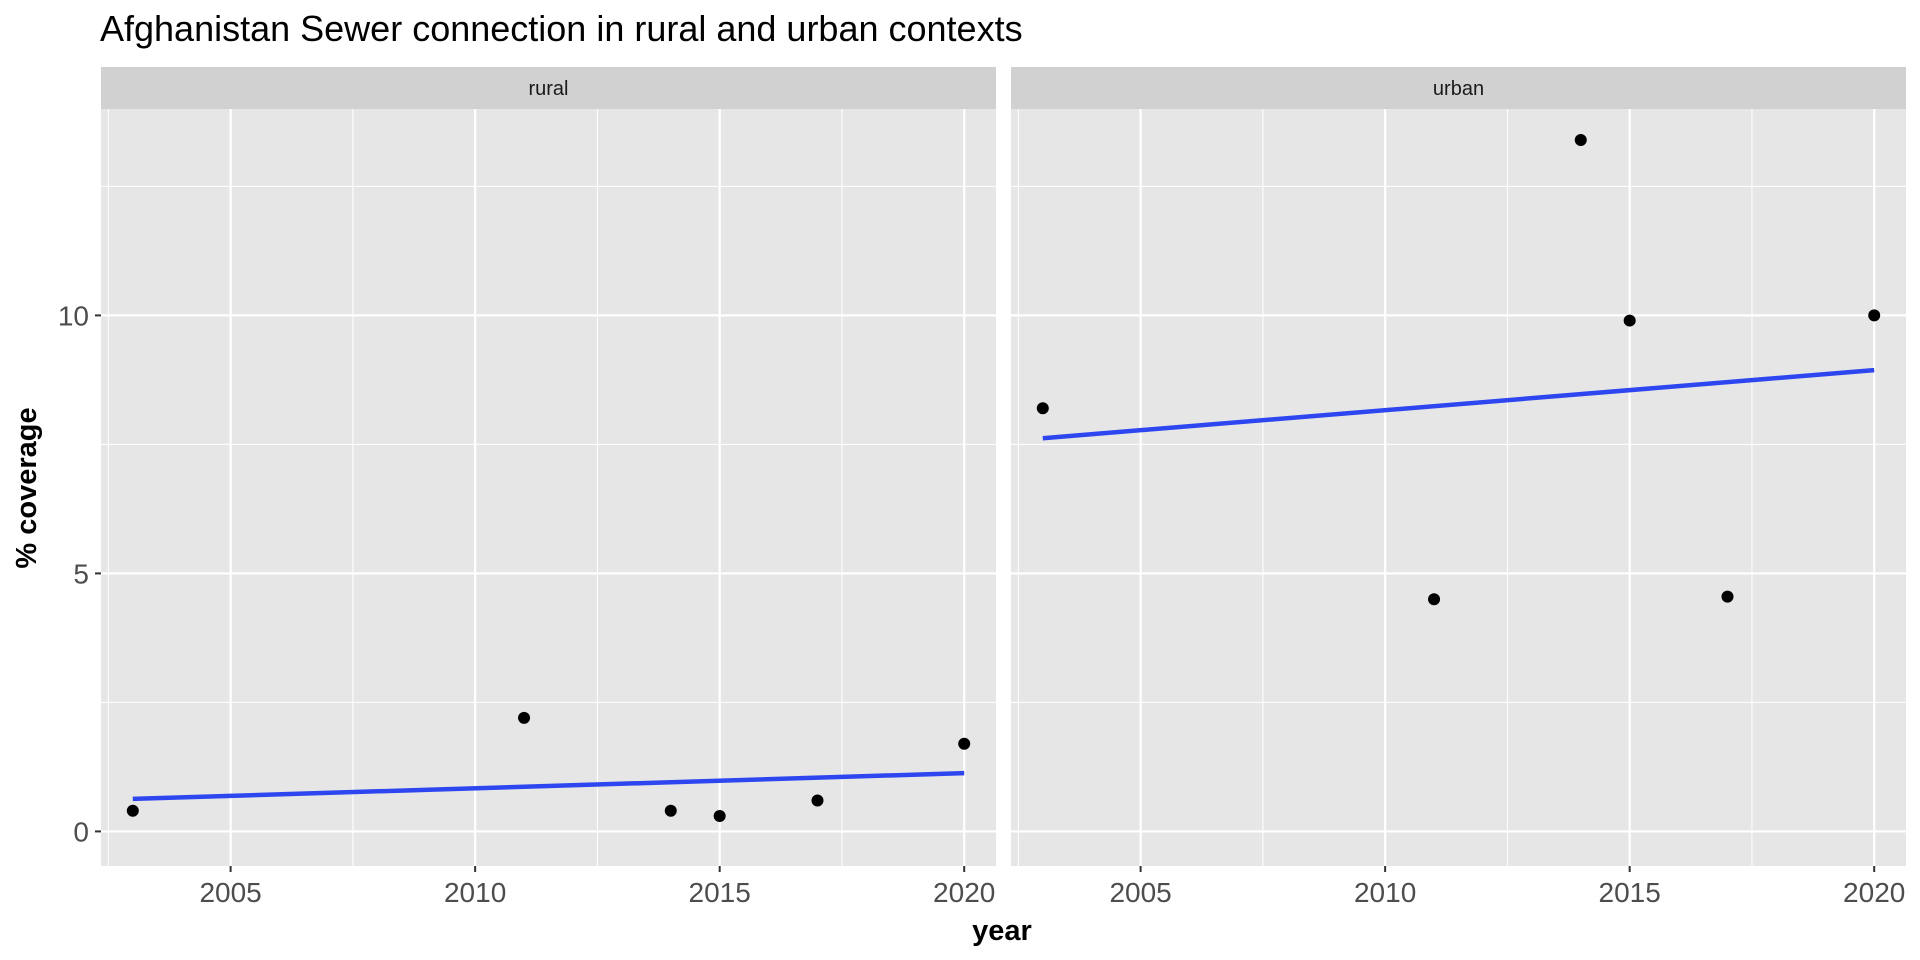  Describe the element at coordinates (81, 831) in the screenshot. I see `y-tick-label: 0` at that location.